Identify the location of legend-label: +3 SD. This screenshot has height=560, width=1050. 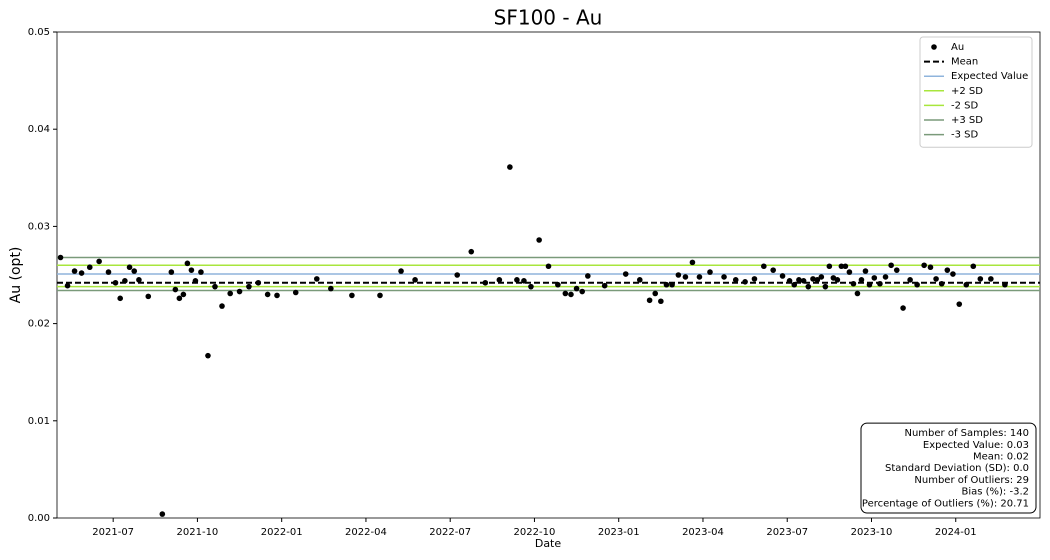
(967, 120).